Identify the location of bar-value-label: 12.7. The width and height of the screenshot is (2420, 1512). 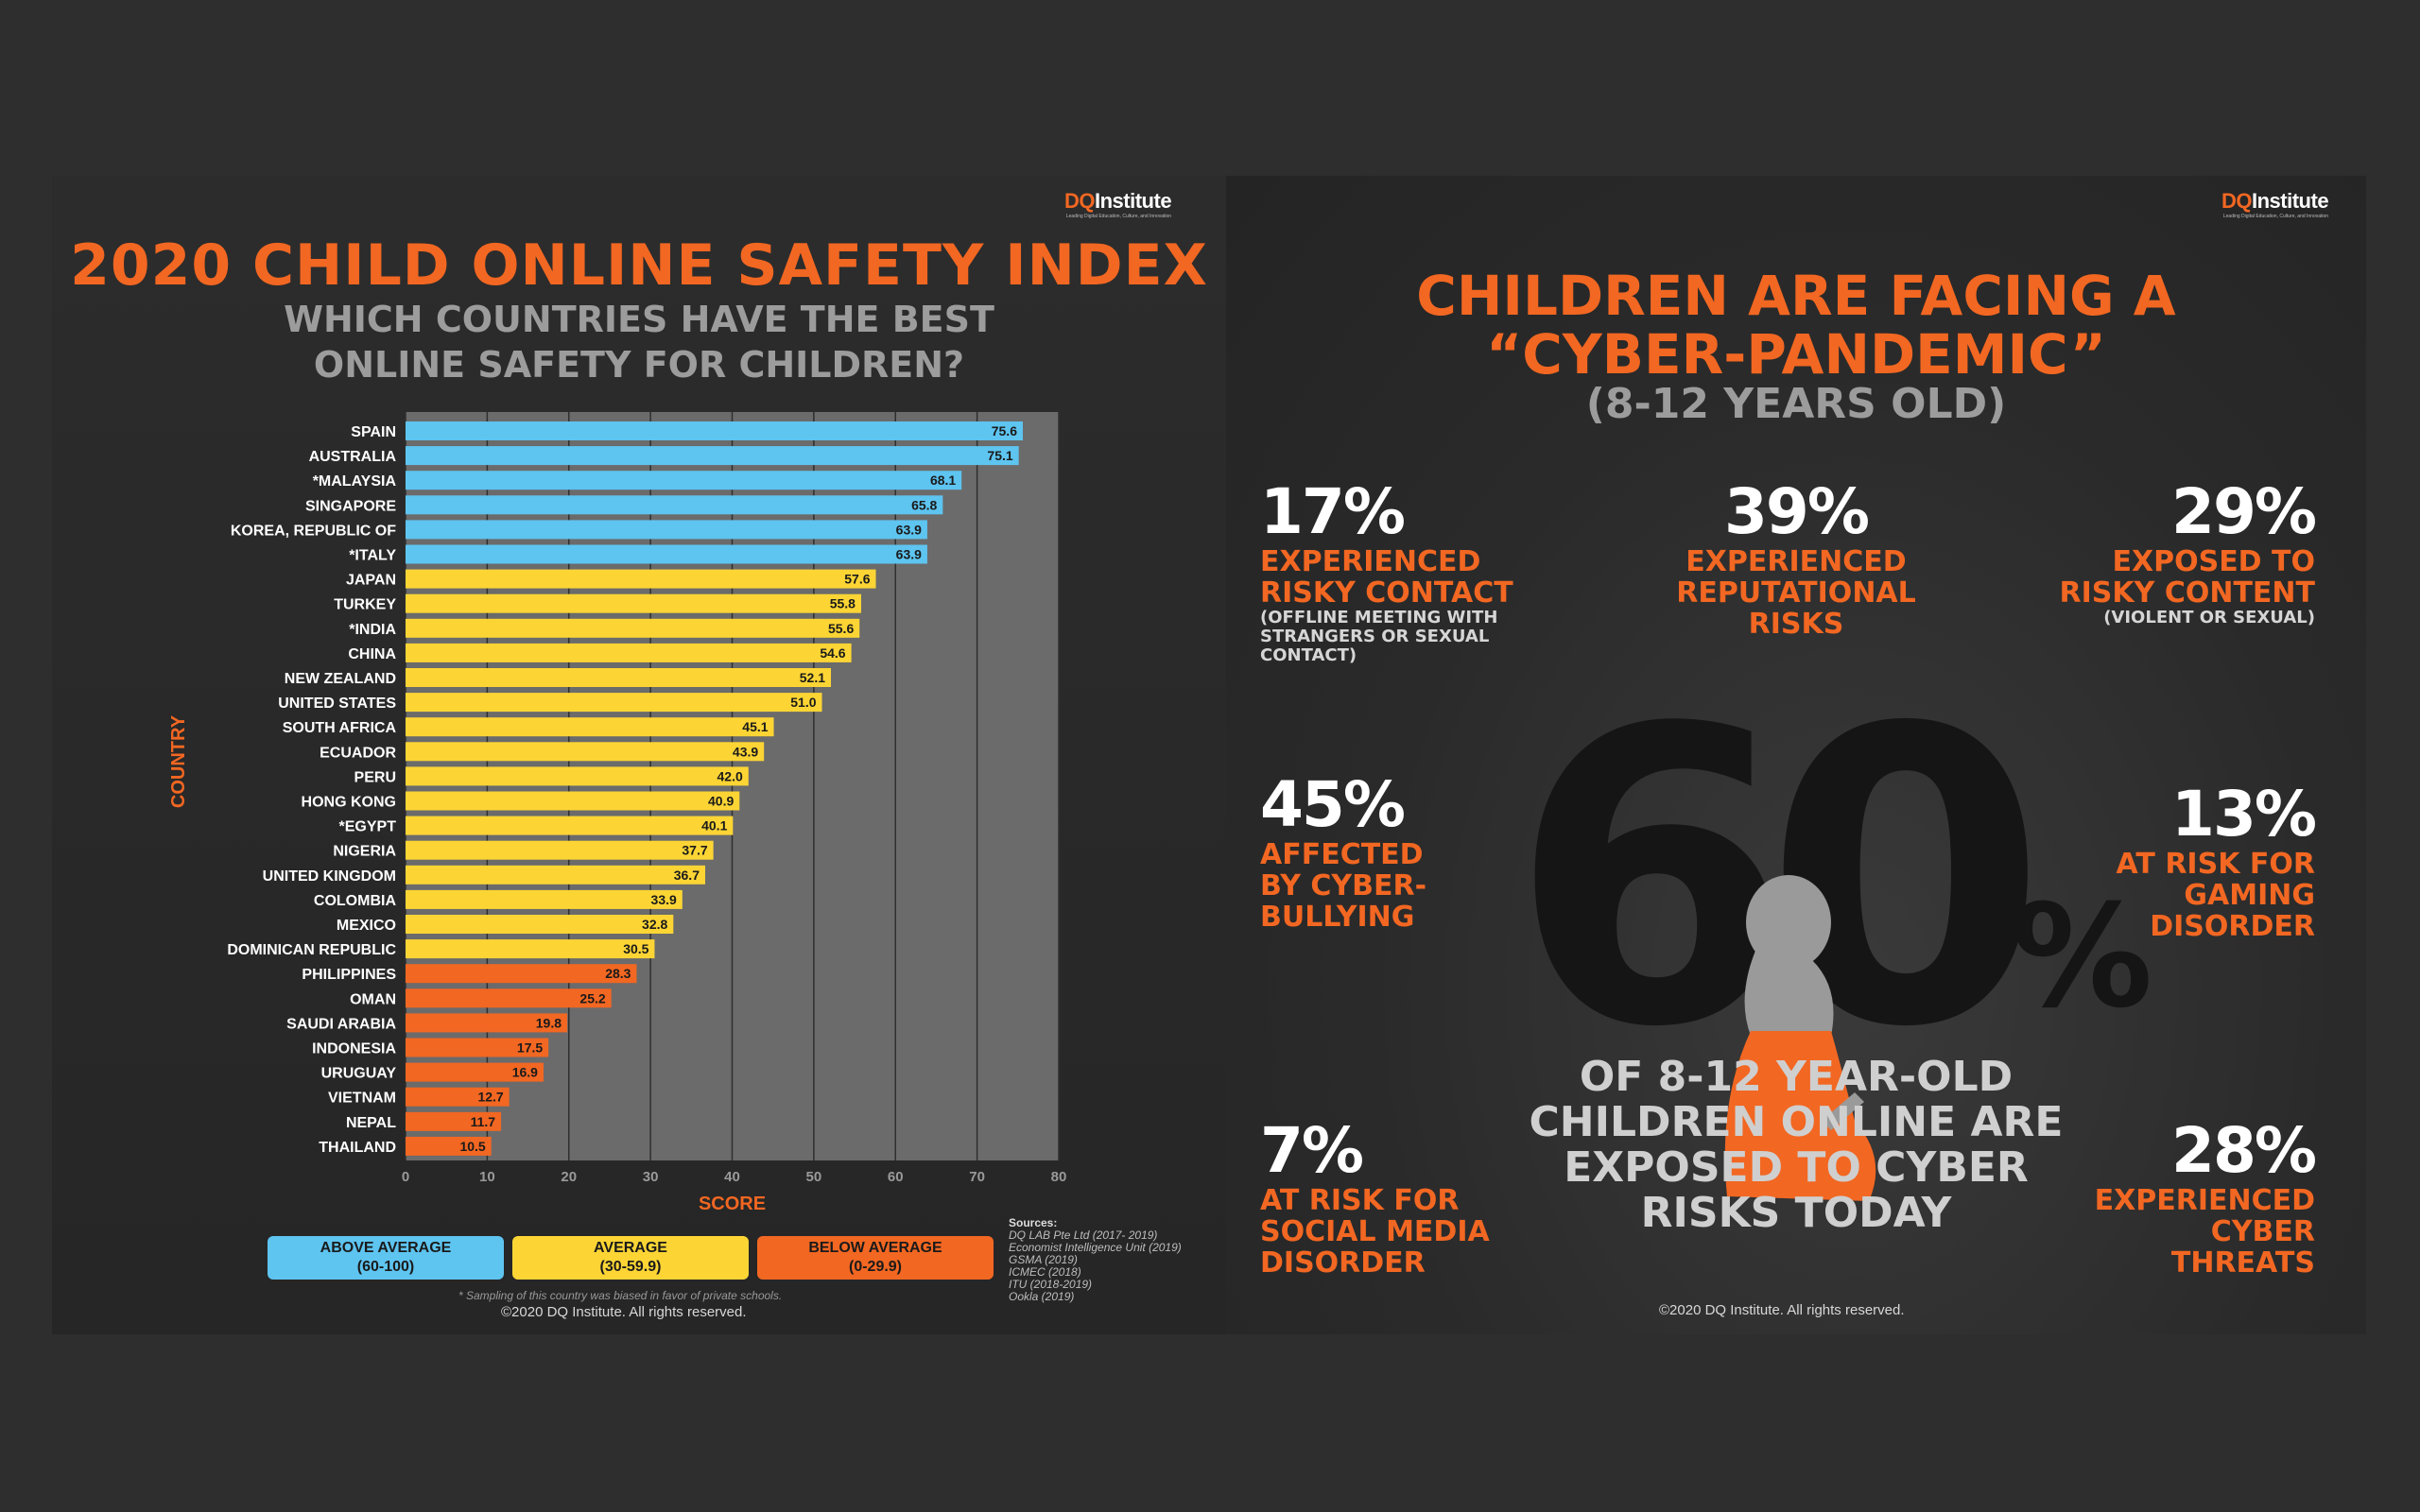
(490, 1097).